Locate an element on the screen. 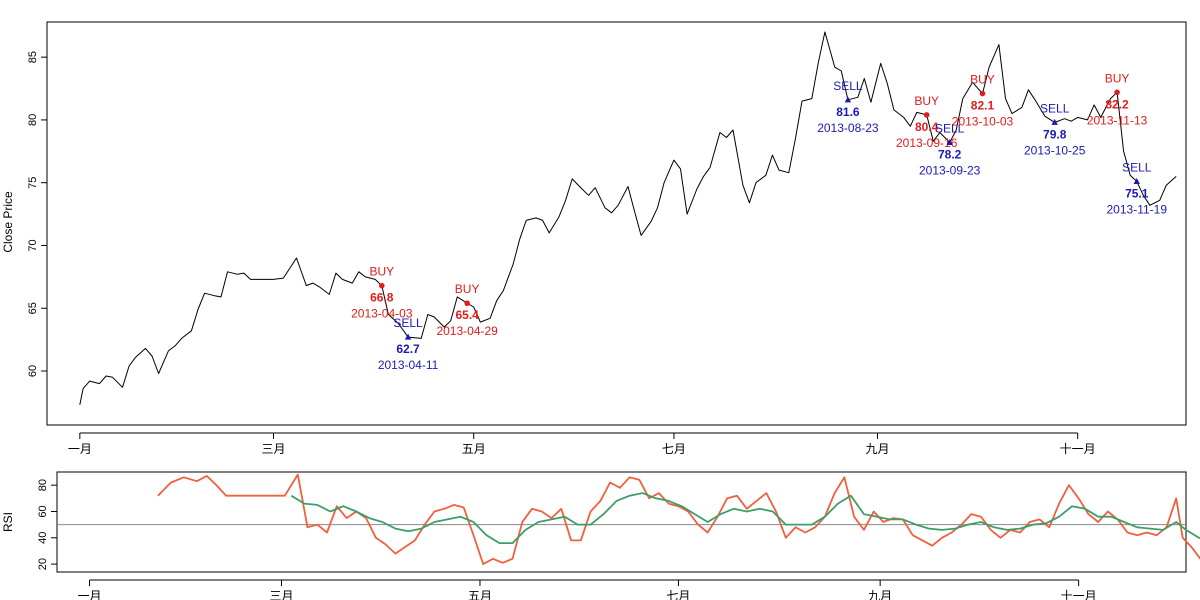  signal-buy-2013-10-03: BUY 82.1 2013-10-03 is located at coordinates (983, 101).